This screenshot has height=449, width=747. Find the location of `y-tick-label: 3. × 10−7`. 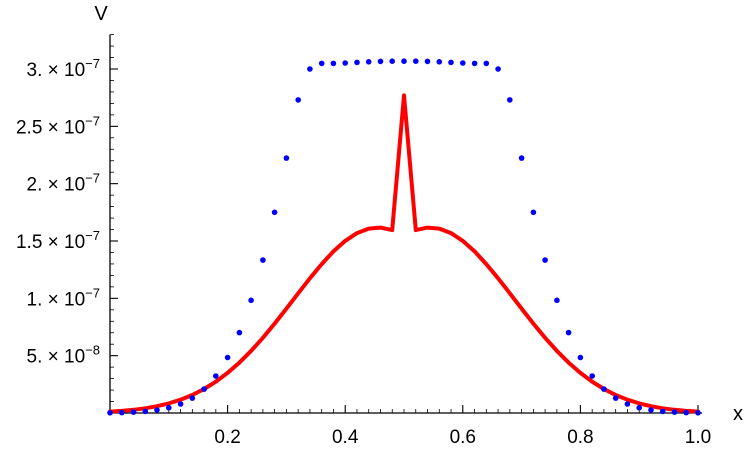

y-tick-label: 3. × 10−7 is located at coordinates (63, 68).